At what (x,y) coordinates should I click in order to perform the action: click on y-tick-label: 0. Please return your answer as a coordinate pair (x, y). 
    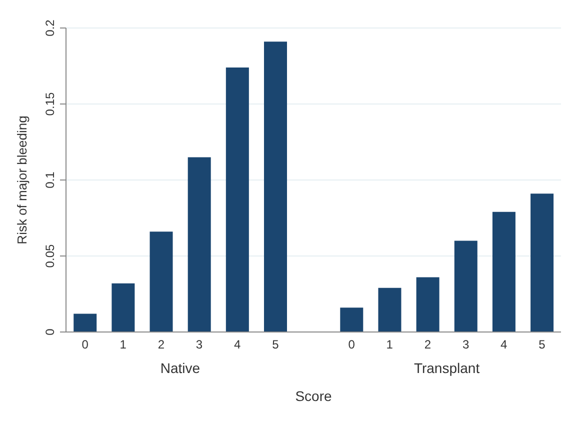
    Looking at the image, I should click on (50, 332).